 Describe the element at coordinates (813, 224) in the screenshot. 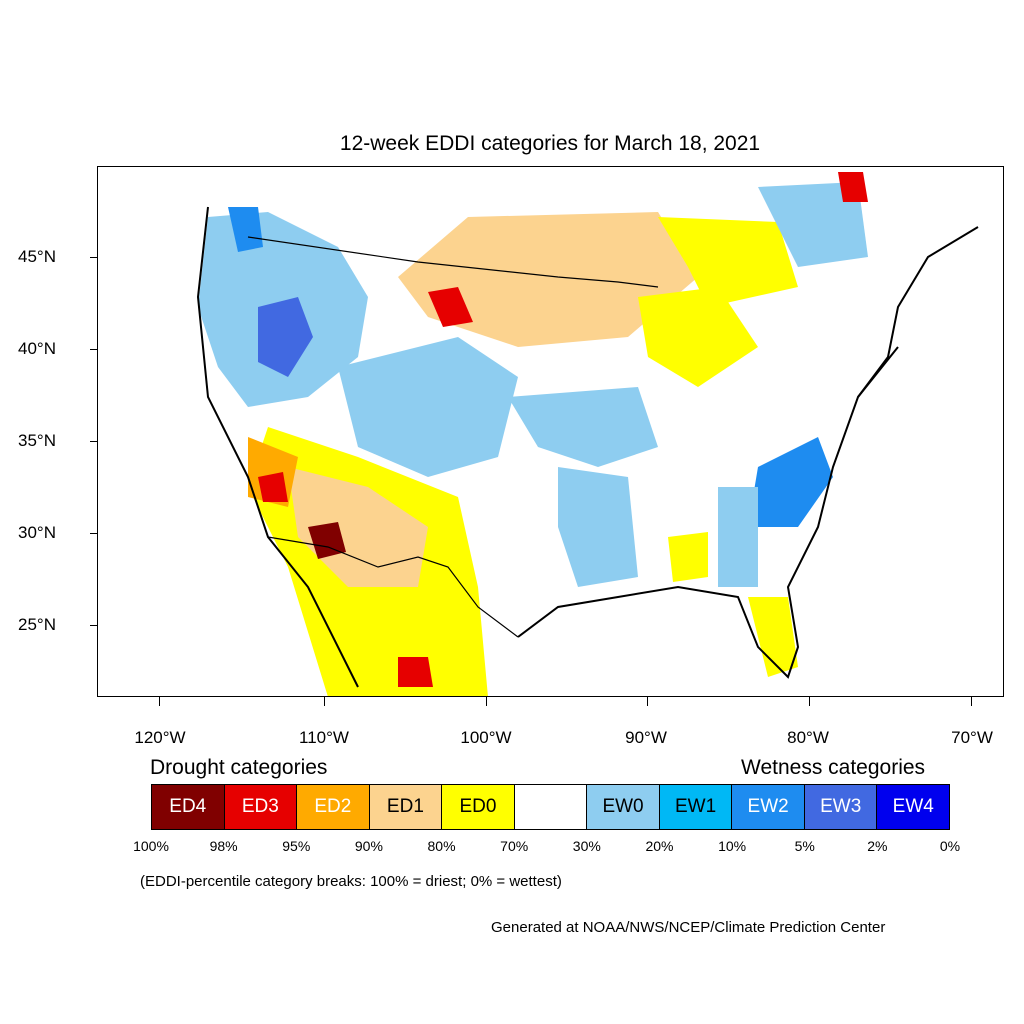

I see `northeast-wet-region` at that location.